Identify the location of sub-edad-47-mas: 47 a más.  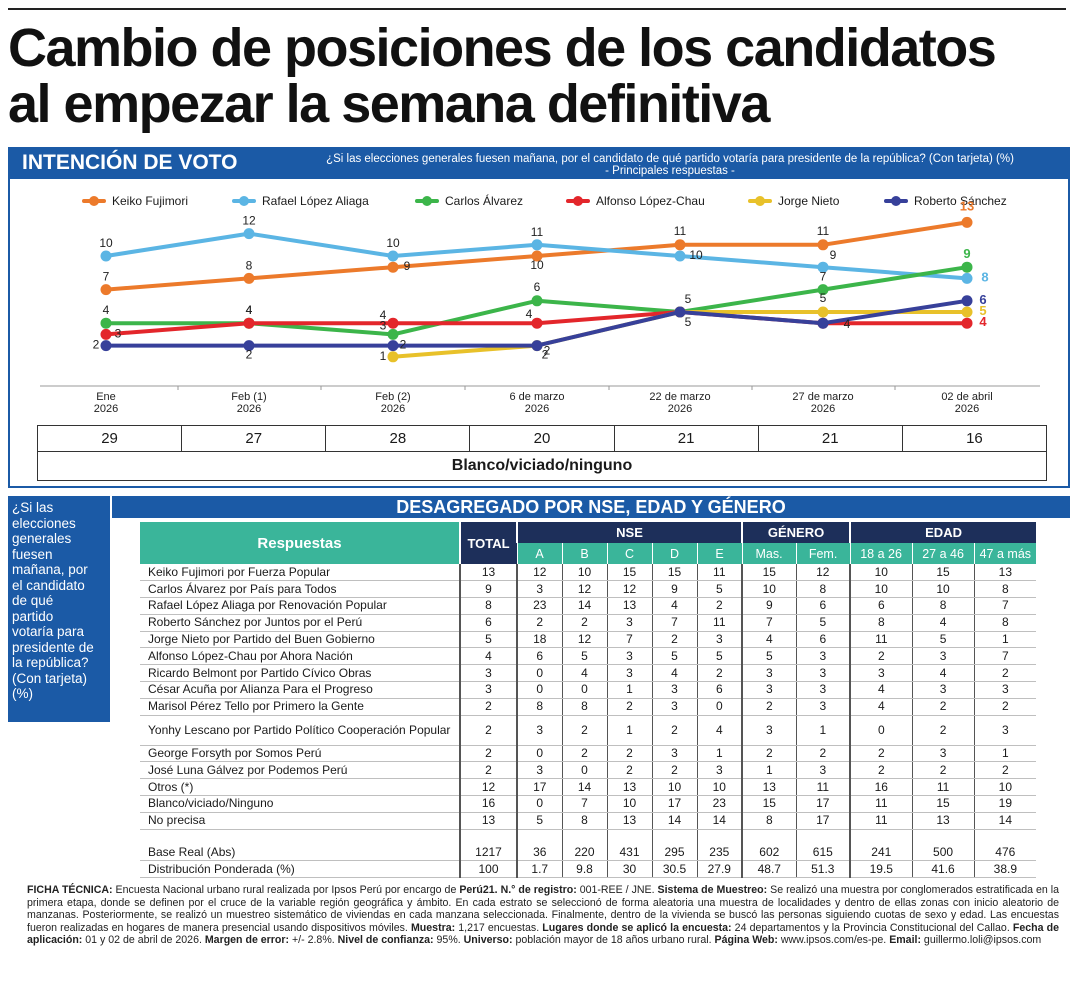
(1005, 553).